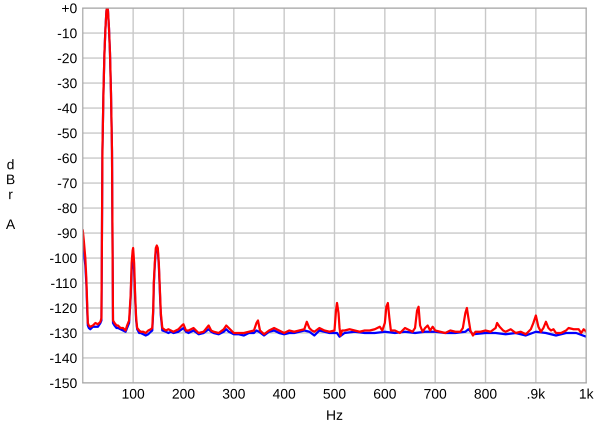 The width and height of the screenshot is (600, 426). What do you see at coordinates (183, 393) in the screenshot?
I see `x-tick-label: 200` at bounding box center [183, 393].